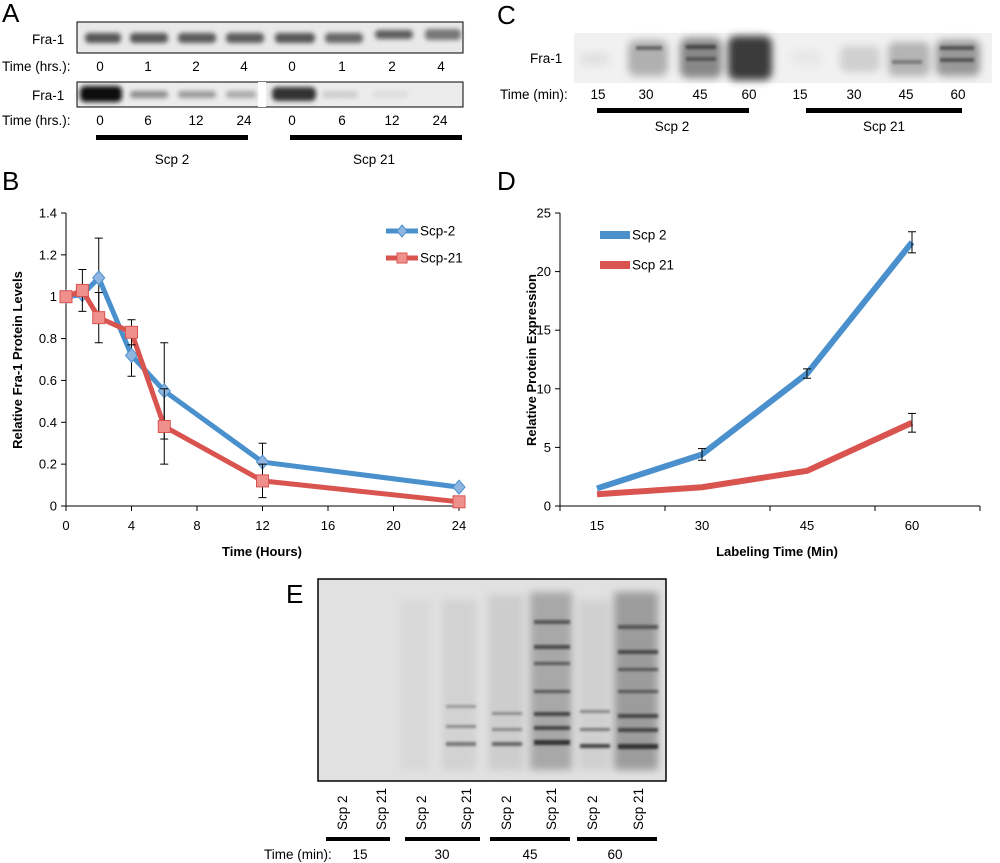 The height and width of the screenshot is (863, 1000). What do you see at coordinates (53, 296) in the screenshot?
I see `y-tick-label: 1` at bounding box center [53, 296].